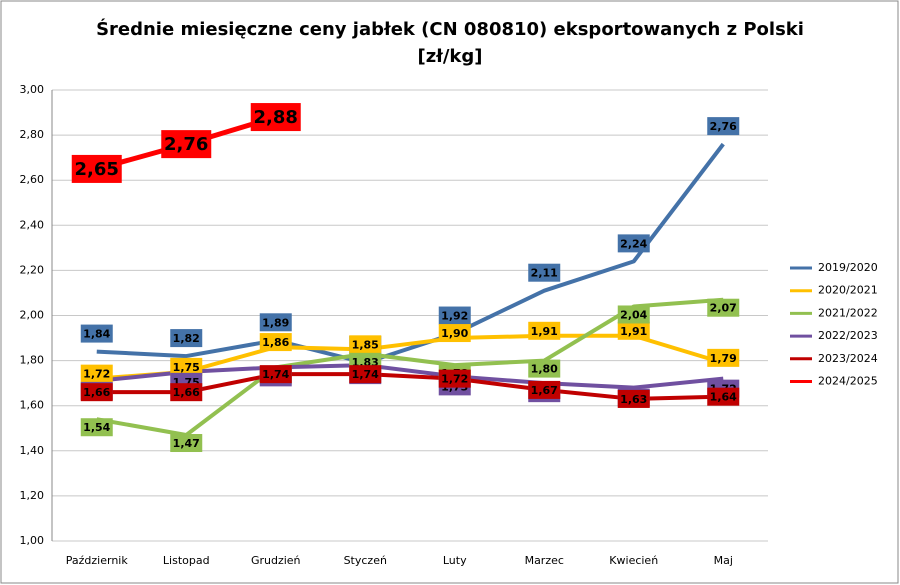 This screenshot has height=585, width=900. I want to click on data-label: 1,89, so click(275, 322).